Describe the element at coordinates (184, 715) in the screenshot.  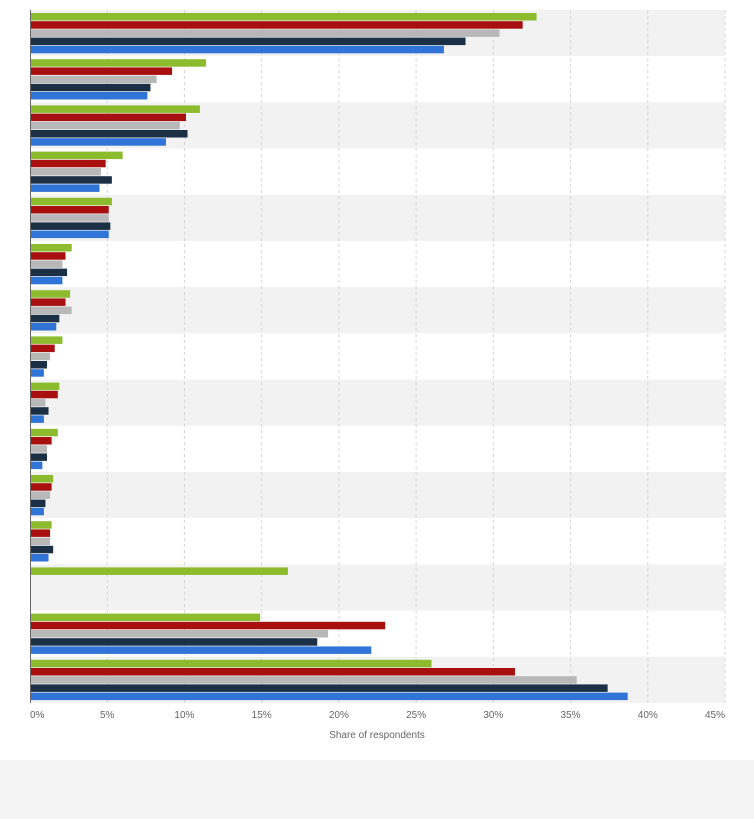
I see `x-tick-label: 10%` at that location.